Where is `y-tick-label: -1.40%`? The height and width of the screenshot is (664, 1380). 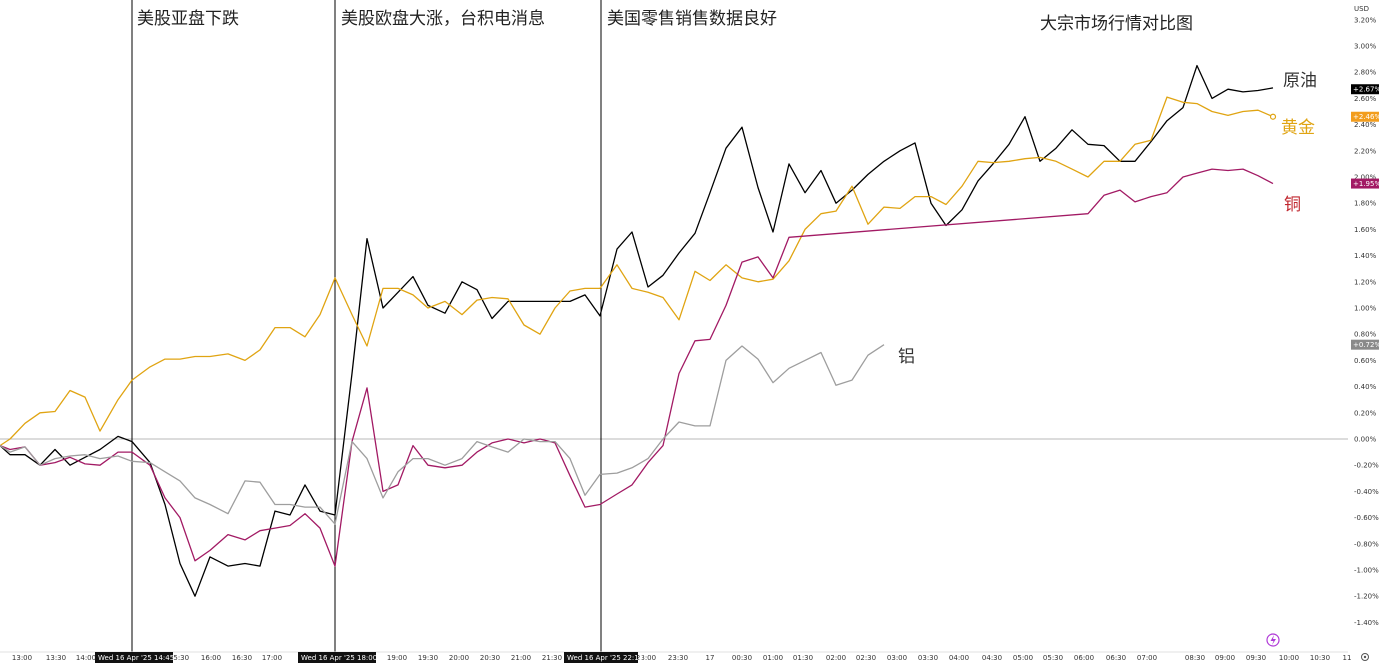 y-tick-label: -1.40% is located at coordinates (1366, 623).